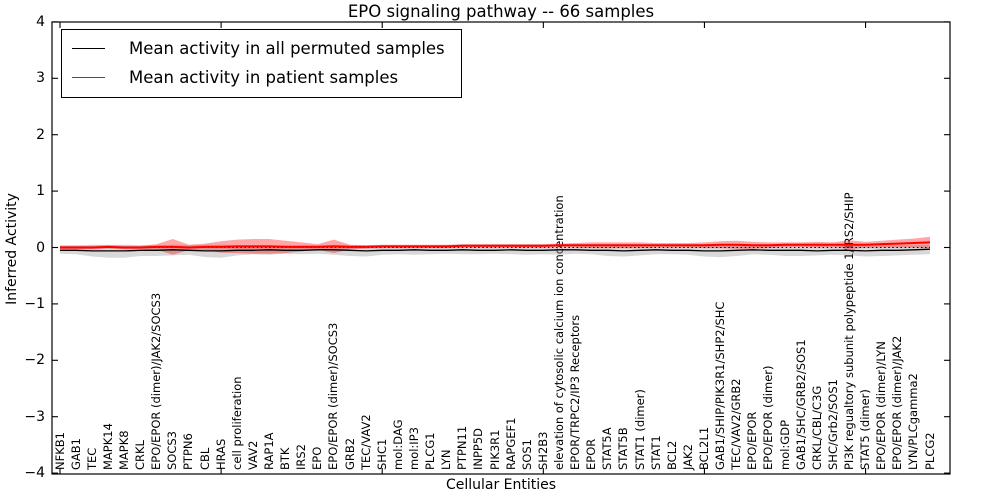 This screenshot has height=500, width=1000. What do you see at coordinates (495, 245) in the screenshot?
I see `patient-mean-line` at bounding box center [495, 245].